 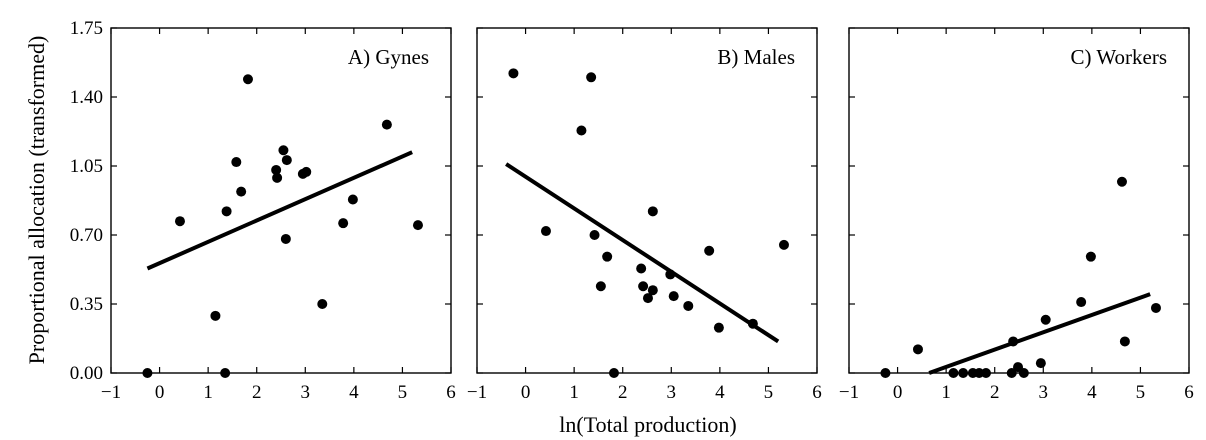 What do you see at coordinates (756, 57) in the screenshot?
I see `panel-title: B) Males` at bounding box center [756, 57].